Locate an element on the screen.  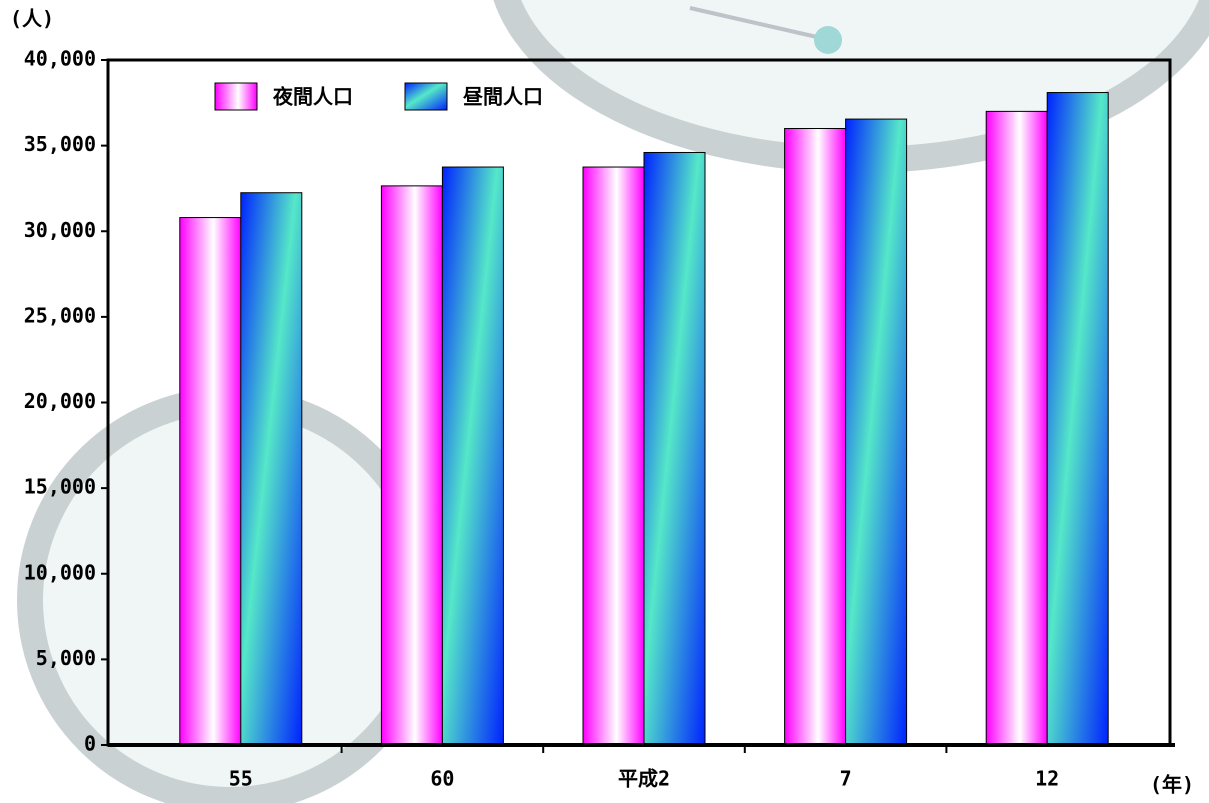
x-tick-label: 7 is located at coordinates (846, 779).